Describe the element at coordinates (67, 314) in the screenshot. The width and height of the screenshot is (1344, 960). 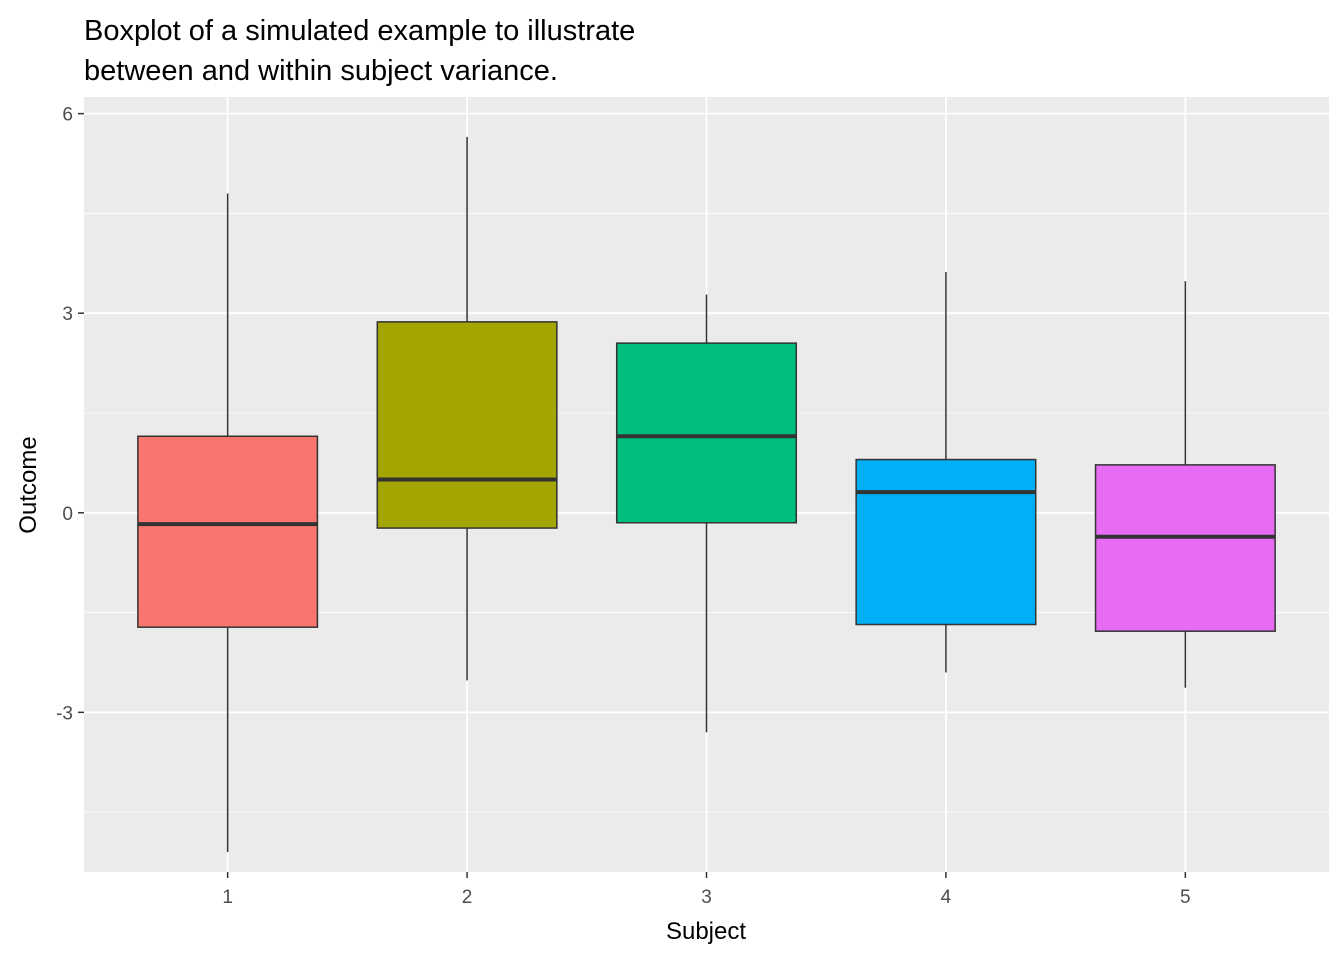
I see `y-tick-label: 3` at that location.